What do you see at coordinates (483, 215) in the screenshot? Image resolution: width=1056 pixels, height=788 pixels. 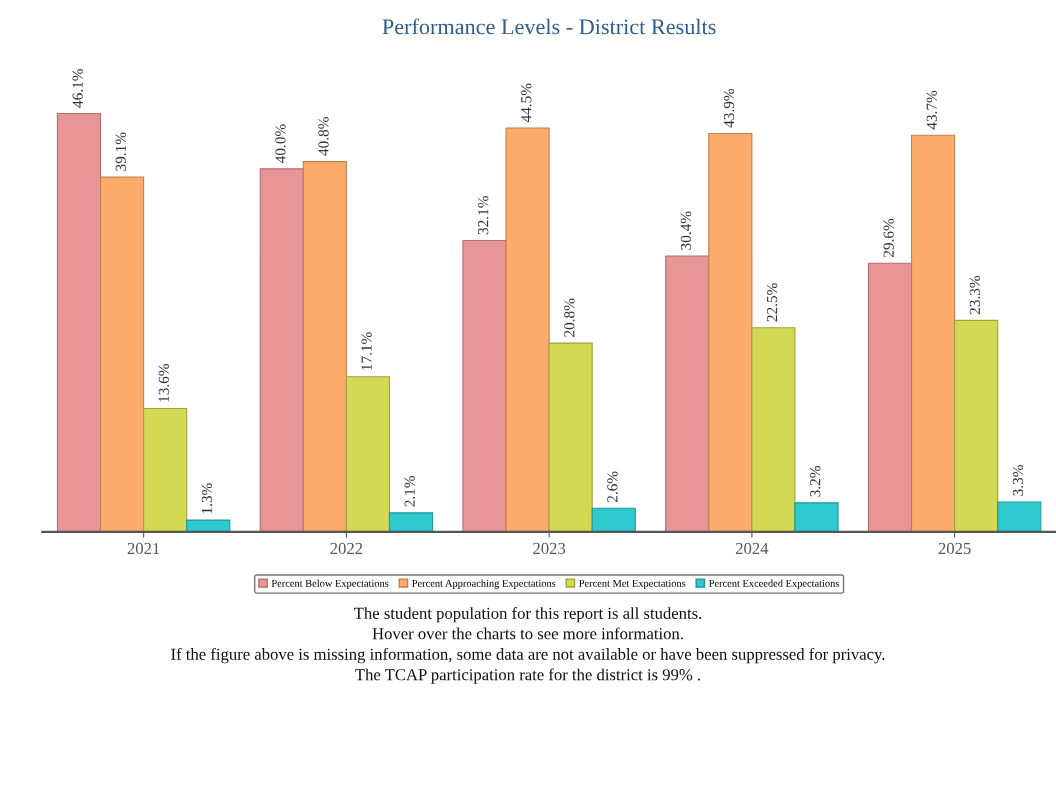 I see `data-label: 32.1%` at bounding box center [483, 215].